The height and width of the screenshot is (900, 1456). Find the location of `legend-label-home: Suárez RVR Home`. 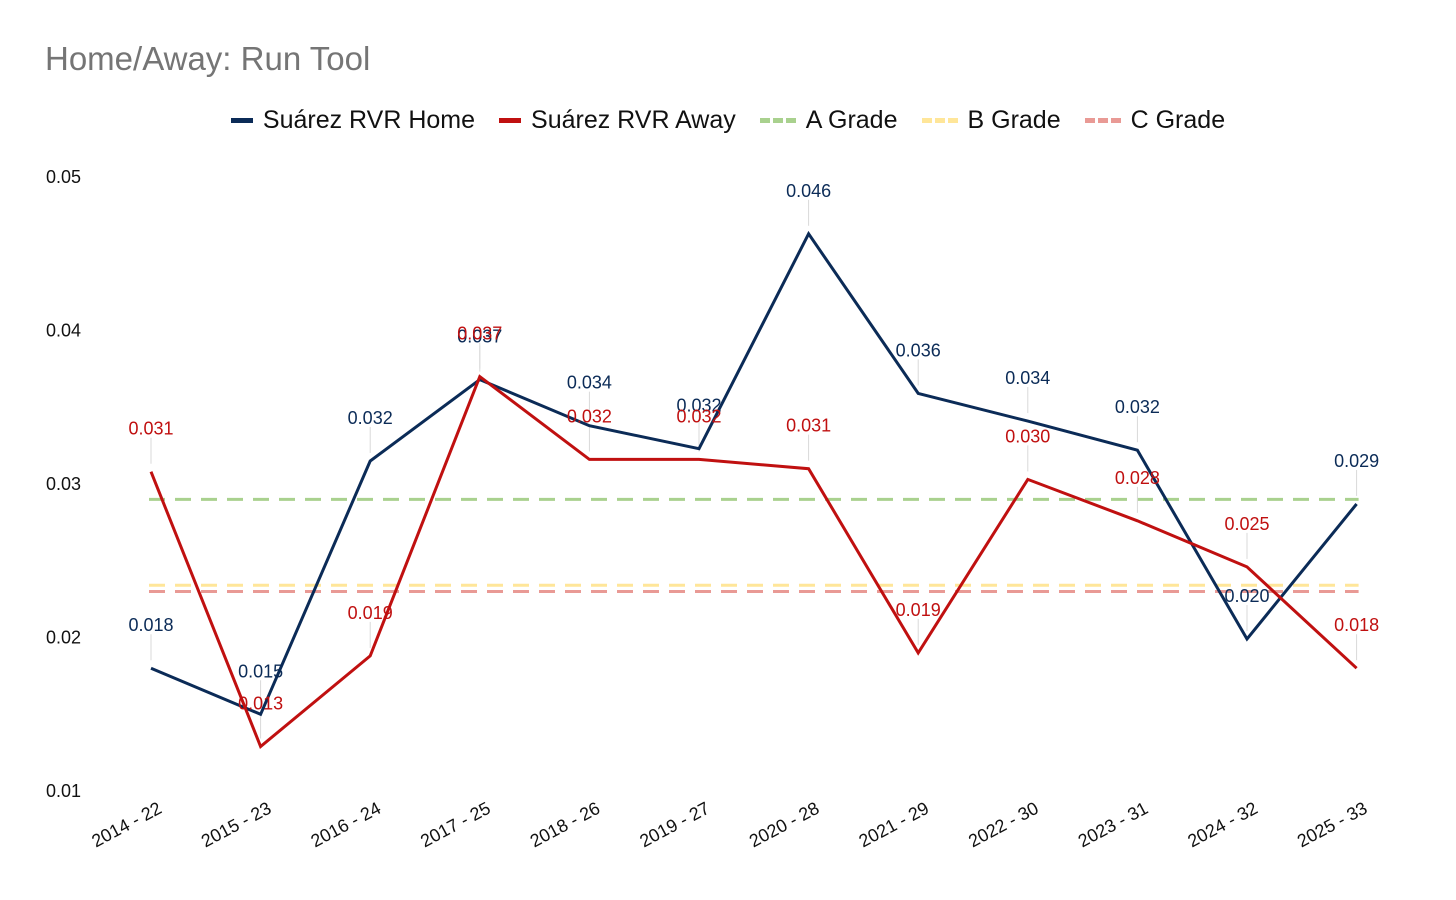

legend-label-home: Suárez RVR Home is located at coordinates (369, 120).